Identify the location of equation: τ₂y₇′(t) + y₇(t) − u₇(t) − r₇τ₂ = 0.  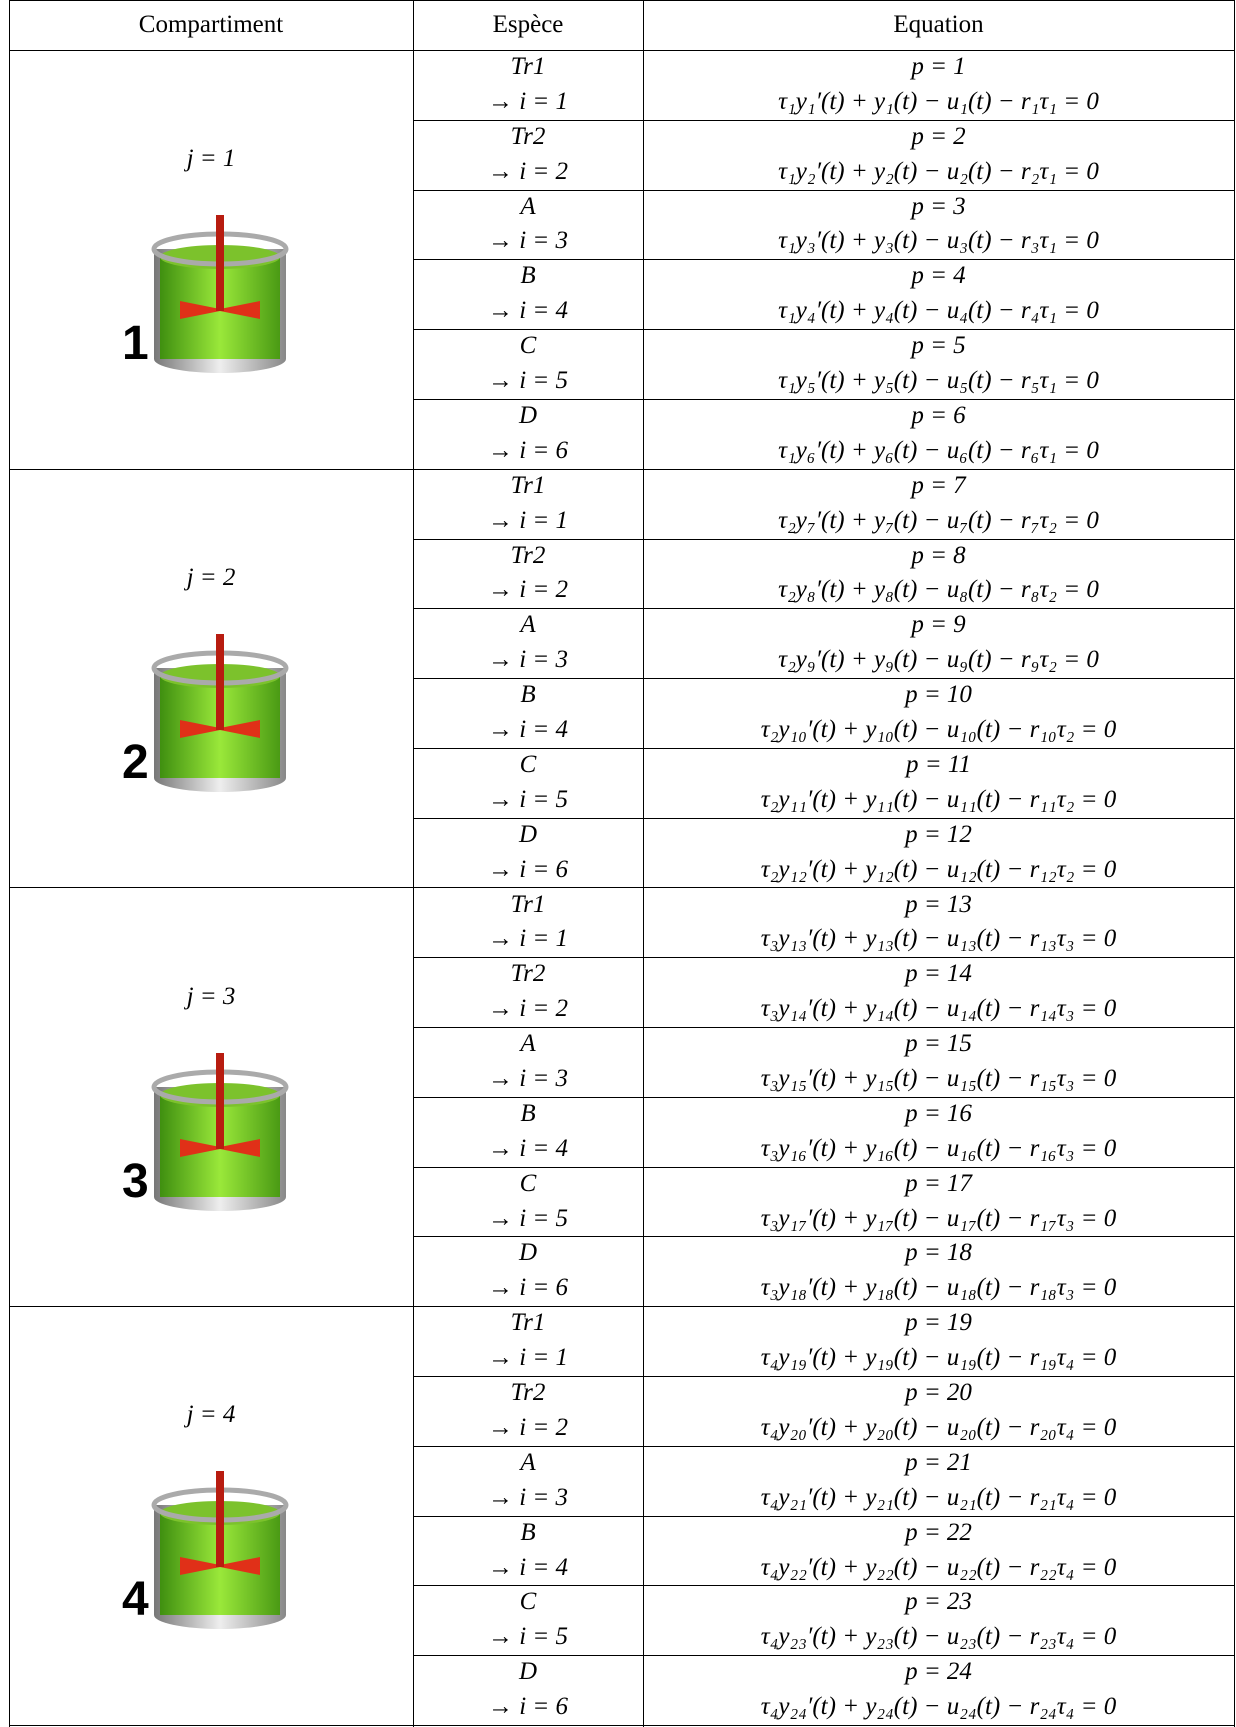
(938, 520).